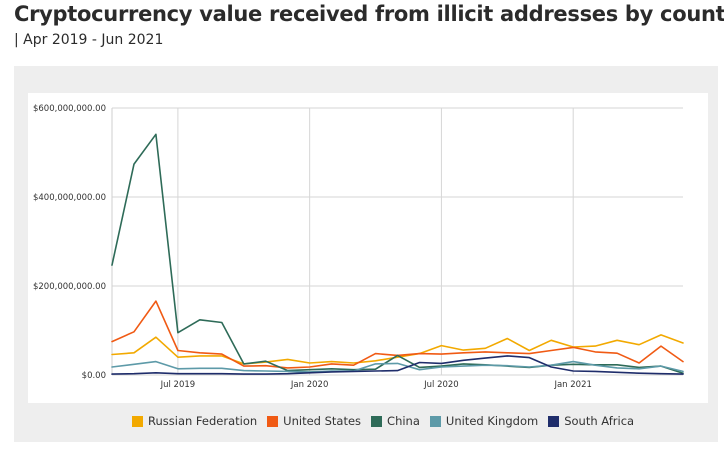 This screenshot has height=454, width=724. What do you see at coordinates (492, 421) in the screenshot?
I see `legend-label: United Kingdom` at bounding box center [492, 421].